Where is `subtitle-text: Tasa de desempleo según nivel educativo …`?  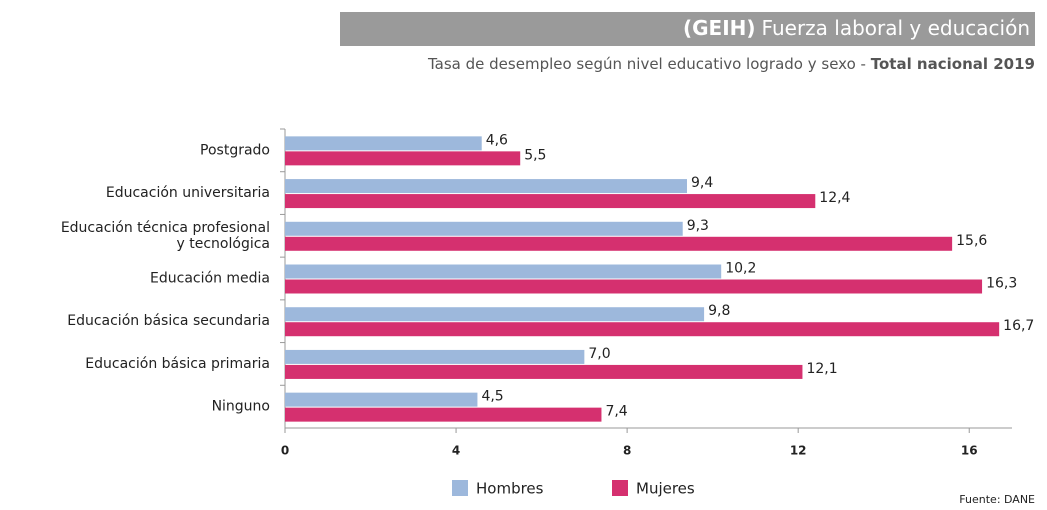 subtitle-text: Tasa de desempleo según nivel educativo … is located at coordinates (649, 64).